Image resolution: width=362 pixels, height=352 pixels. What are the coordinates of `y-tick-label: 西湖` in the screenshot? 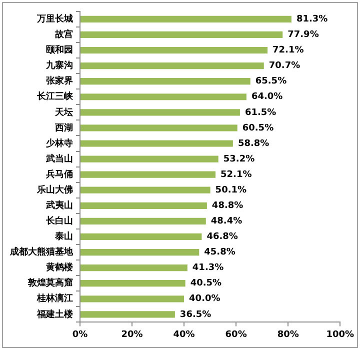 It's located at (63, 128).